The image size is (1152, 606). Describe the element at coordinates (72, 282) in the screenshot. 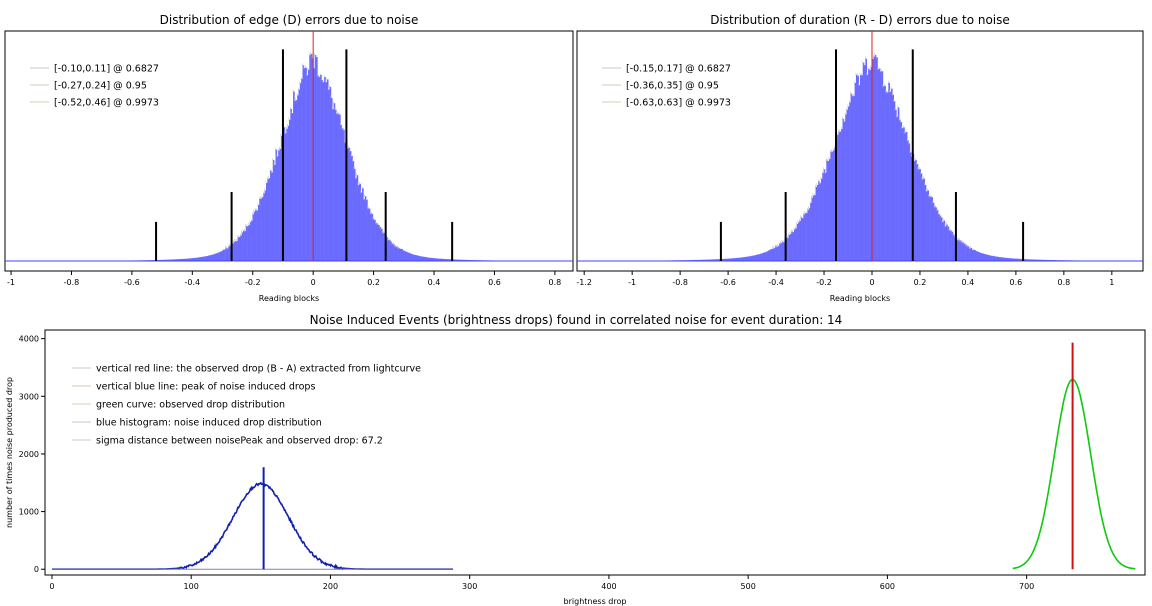

I see `x-tick-label: -0.8` at that location.